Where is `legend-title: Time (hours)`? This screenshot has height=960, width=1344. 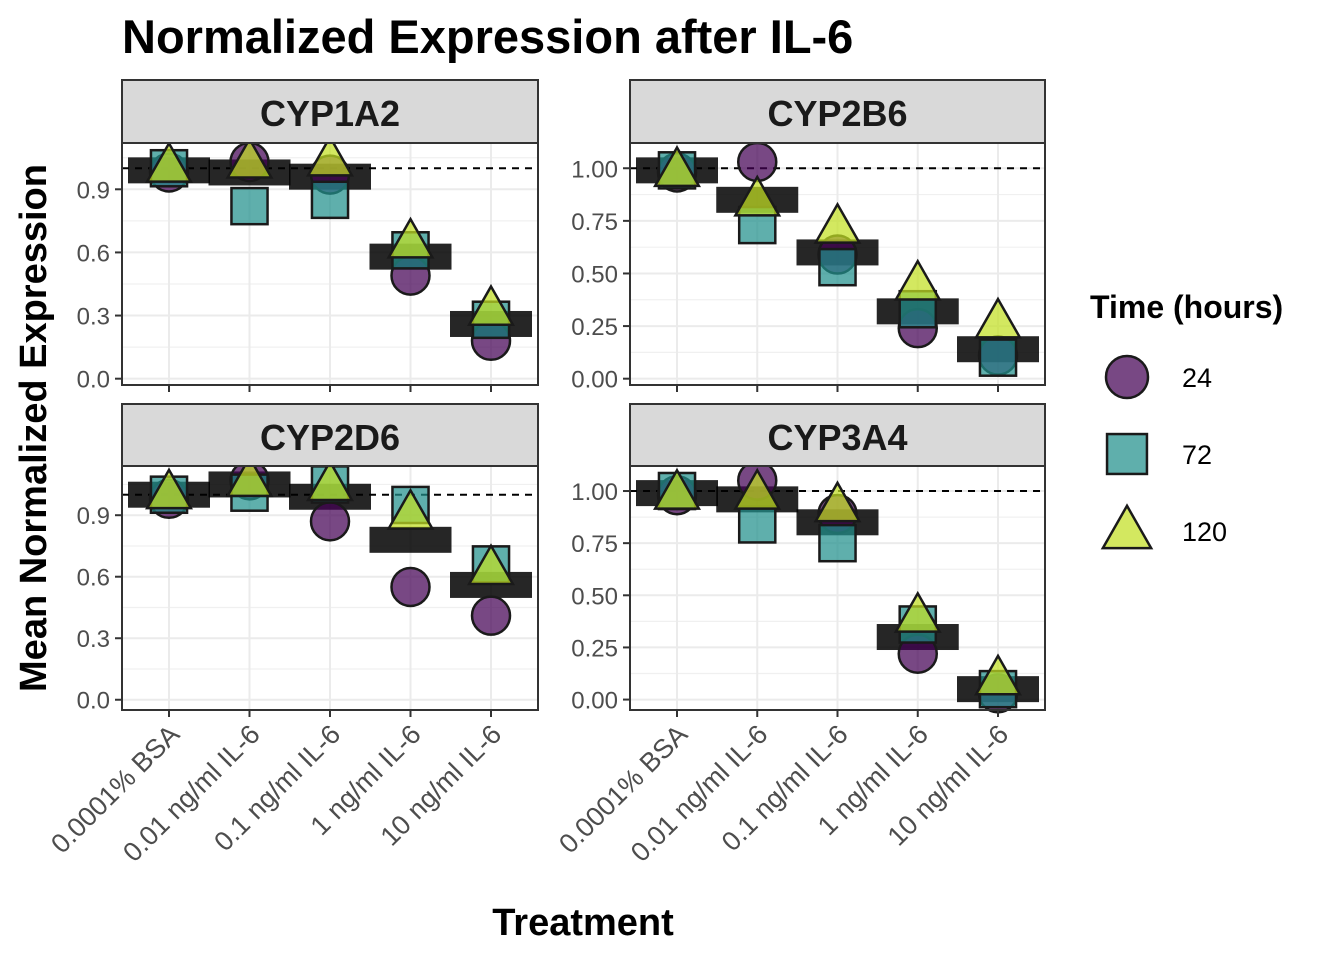 legend-title: Time (hours) is located at coordinates (1186, 307).